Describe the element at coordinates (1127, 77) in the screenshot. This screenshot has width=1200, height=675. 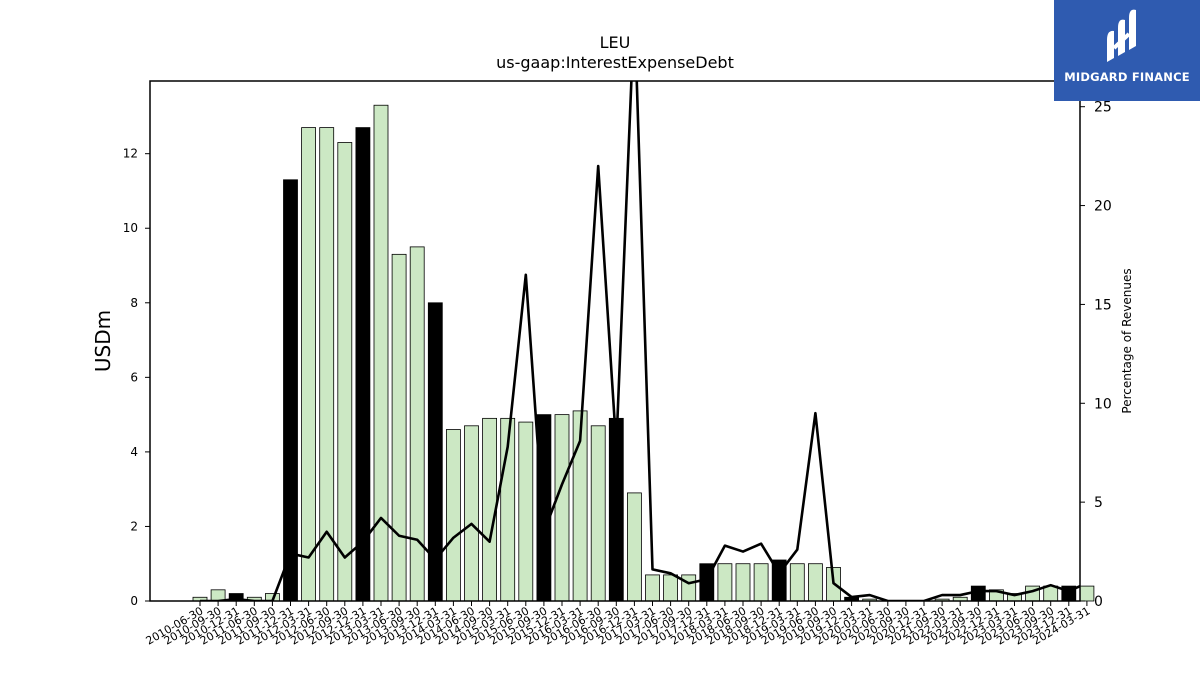
I see `logo-text: MIDGARD FINANCE` at that location.